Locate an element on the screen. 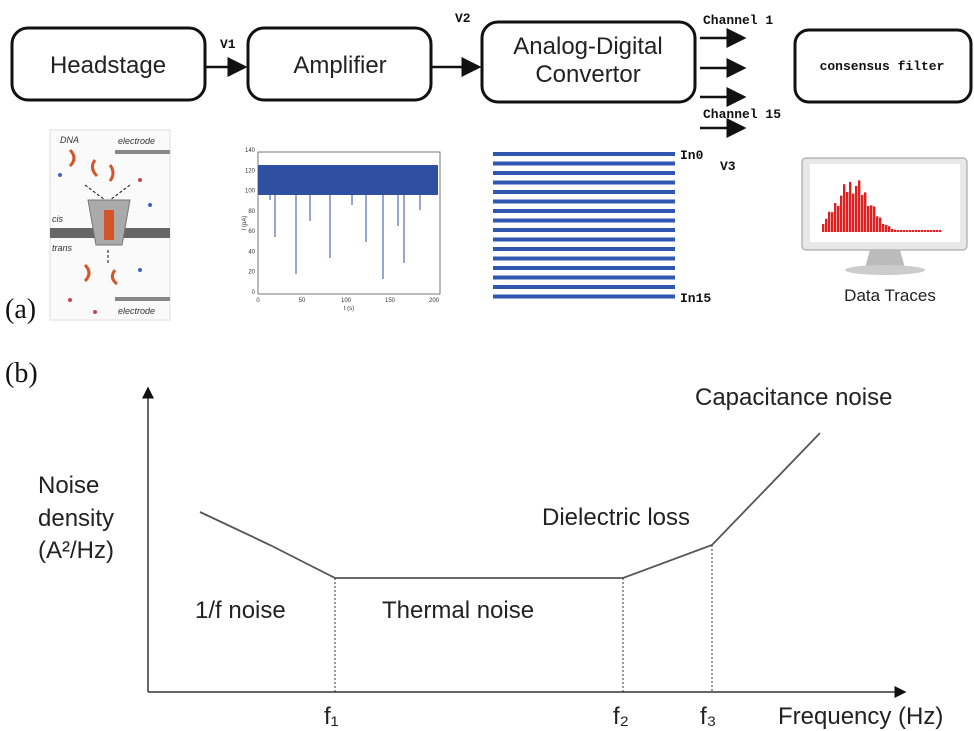 The image size is (974, 731). y-label: (A²/Hz) is located at coordinates (76, 550).